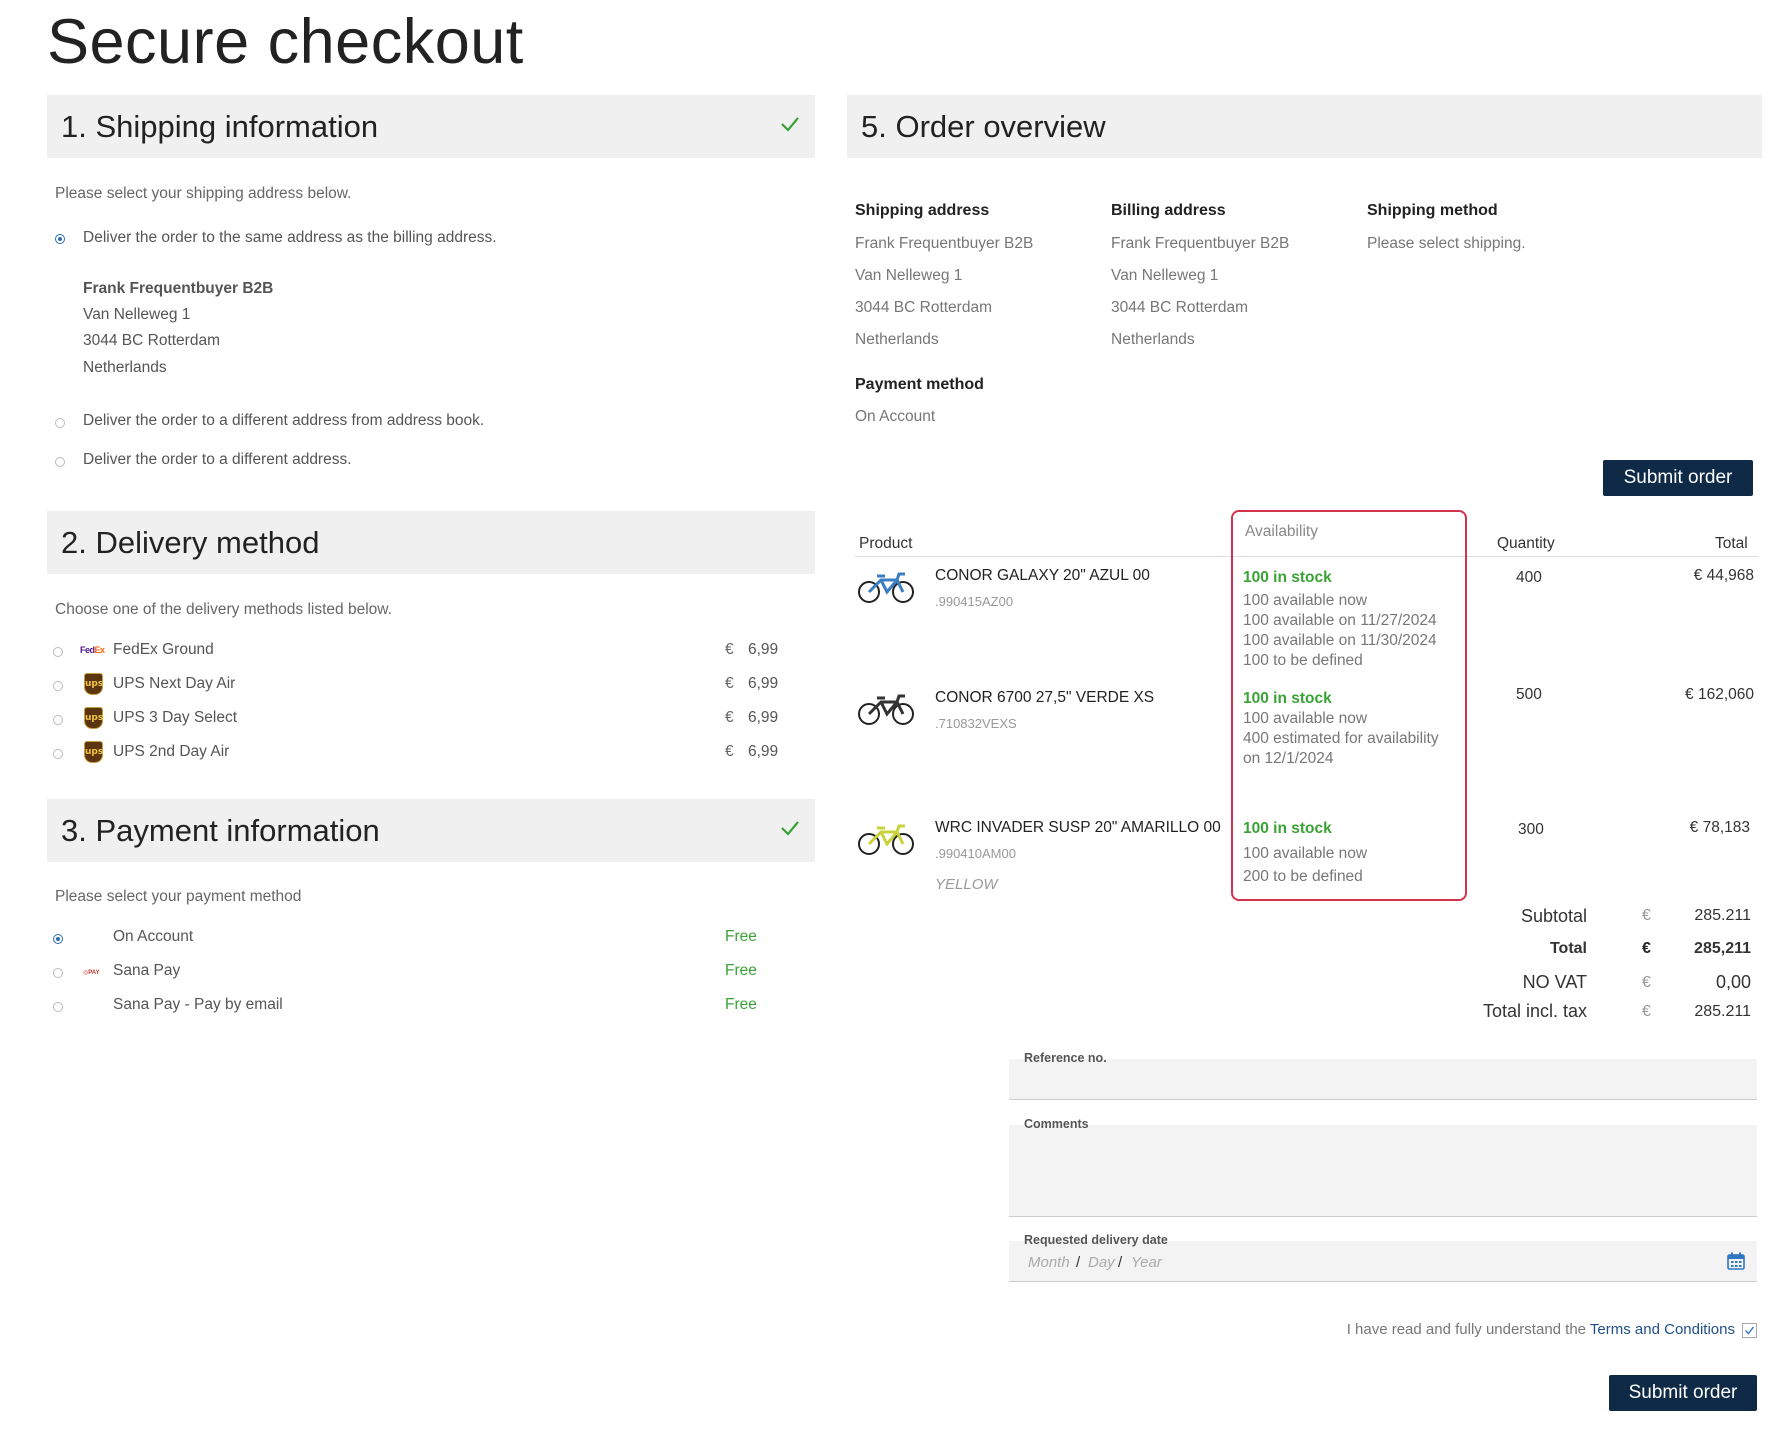  Describe the element at coordinates (58, 1007) in the screenshot. I see `payment-radio-sana-pay-email` at that location.